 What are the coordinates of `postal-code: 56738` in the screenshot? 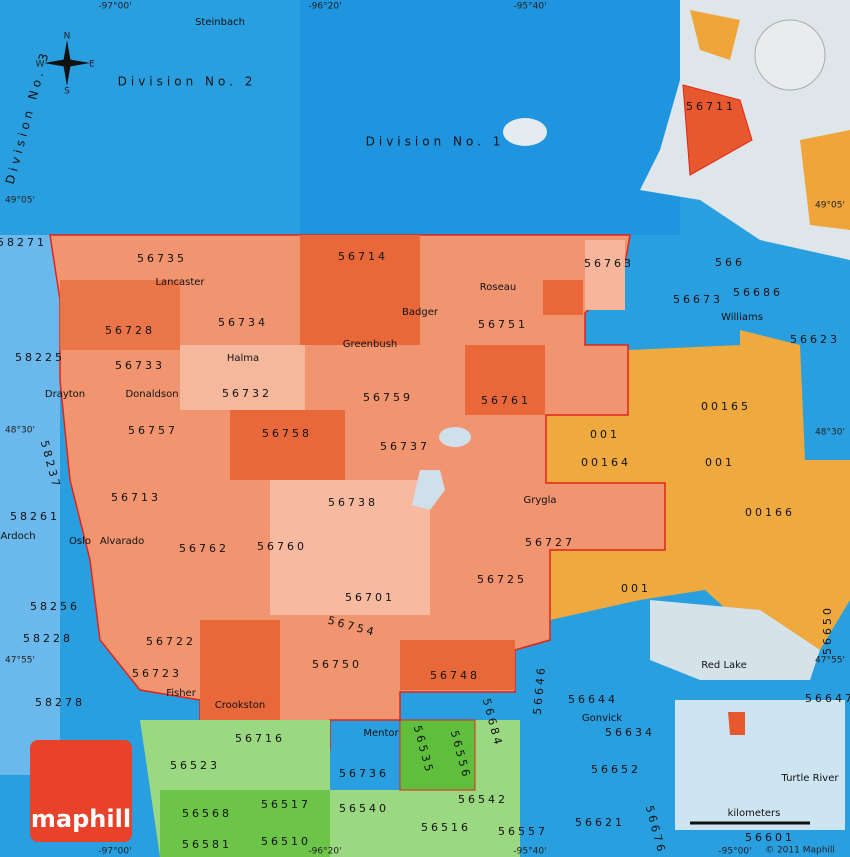 It's located at (353, 502).